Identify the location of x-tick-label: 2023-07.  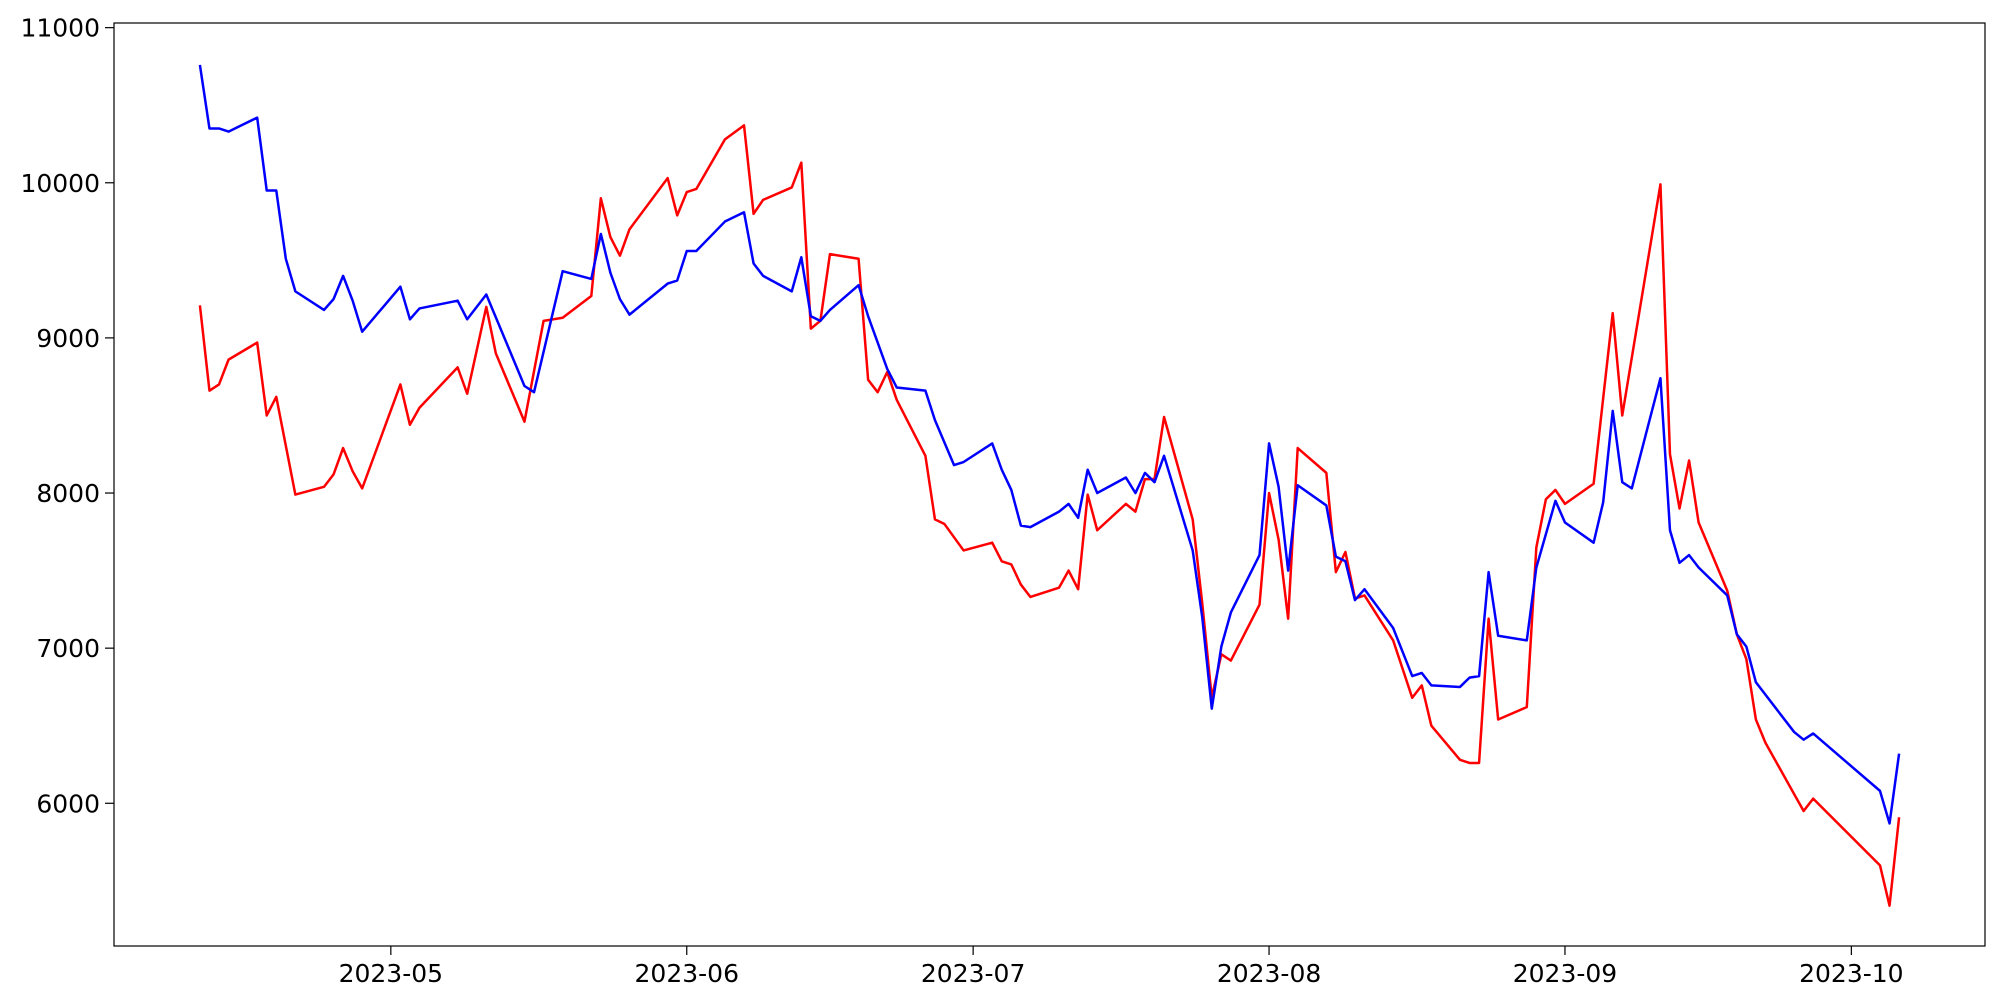
(973, 973).